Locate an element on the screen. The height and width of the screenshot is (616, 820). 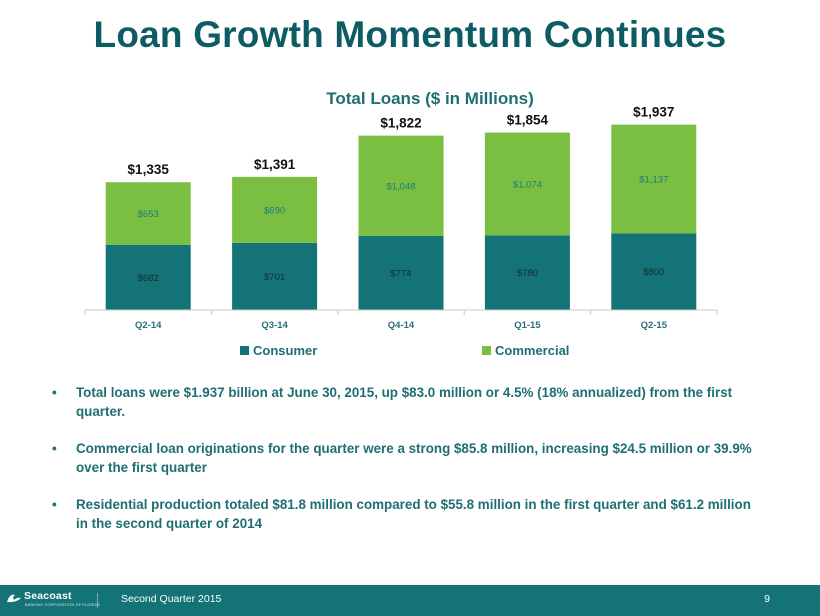
slide-title: Loan Growth Momentum Continues is located at coordinates (410, 34).